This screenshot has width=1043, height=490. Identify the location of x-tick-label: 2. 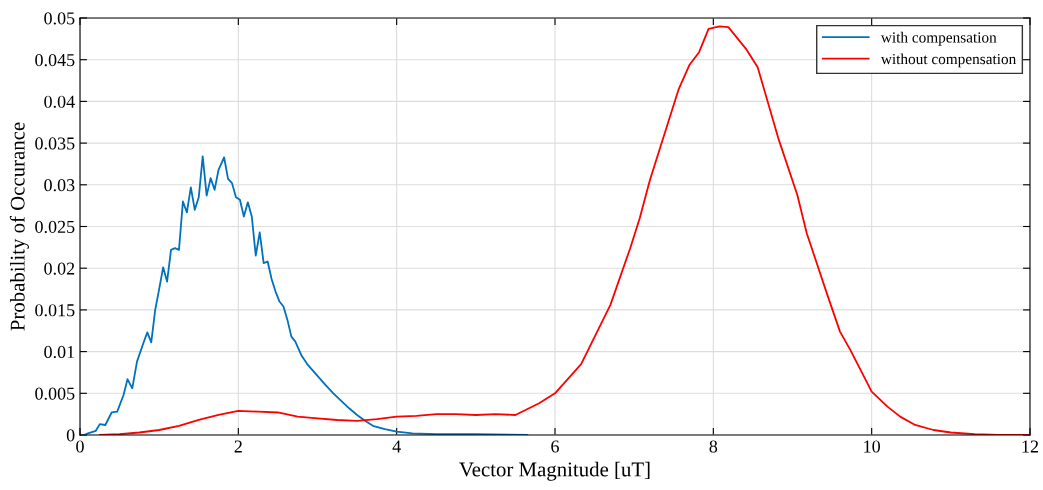
(238, 446).